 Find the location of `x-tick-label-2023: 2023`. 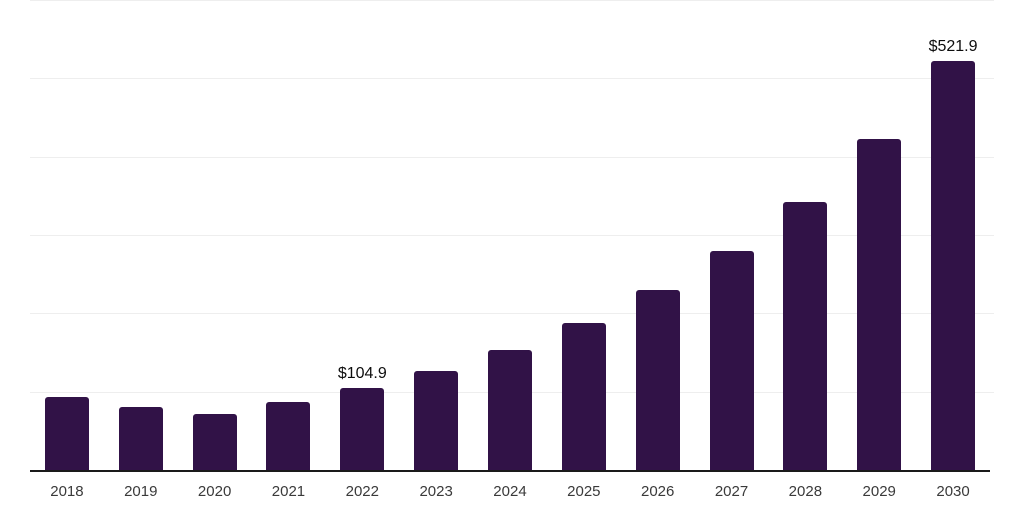

x-tick-label-2023: 2023 is located at coordinates (436, 491).